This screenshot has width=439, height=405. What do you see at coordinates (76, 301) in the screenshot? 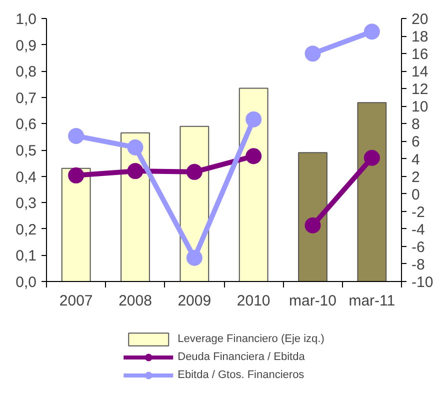
I see `x-tick-label: 2007` at bounding box center [76, 301].